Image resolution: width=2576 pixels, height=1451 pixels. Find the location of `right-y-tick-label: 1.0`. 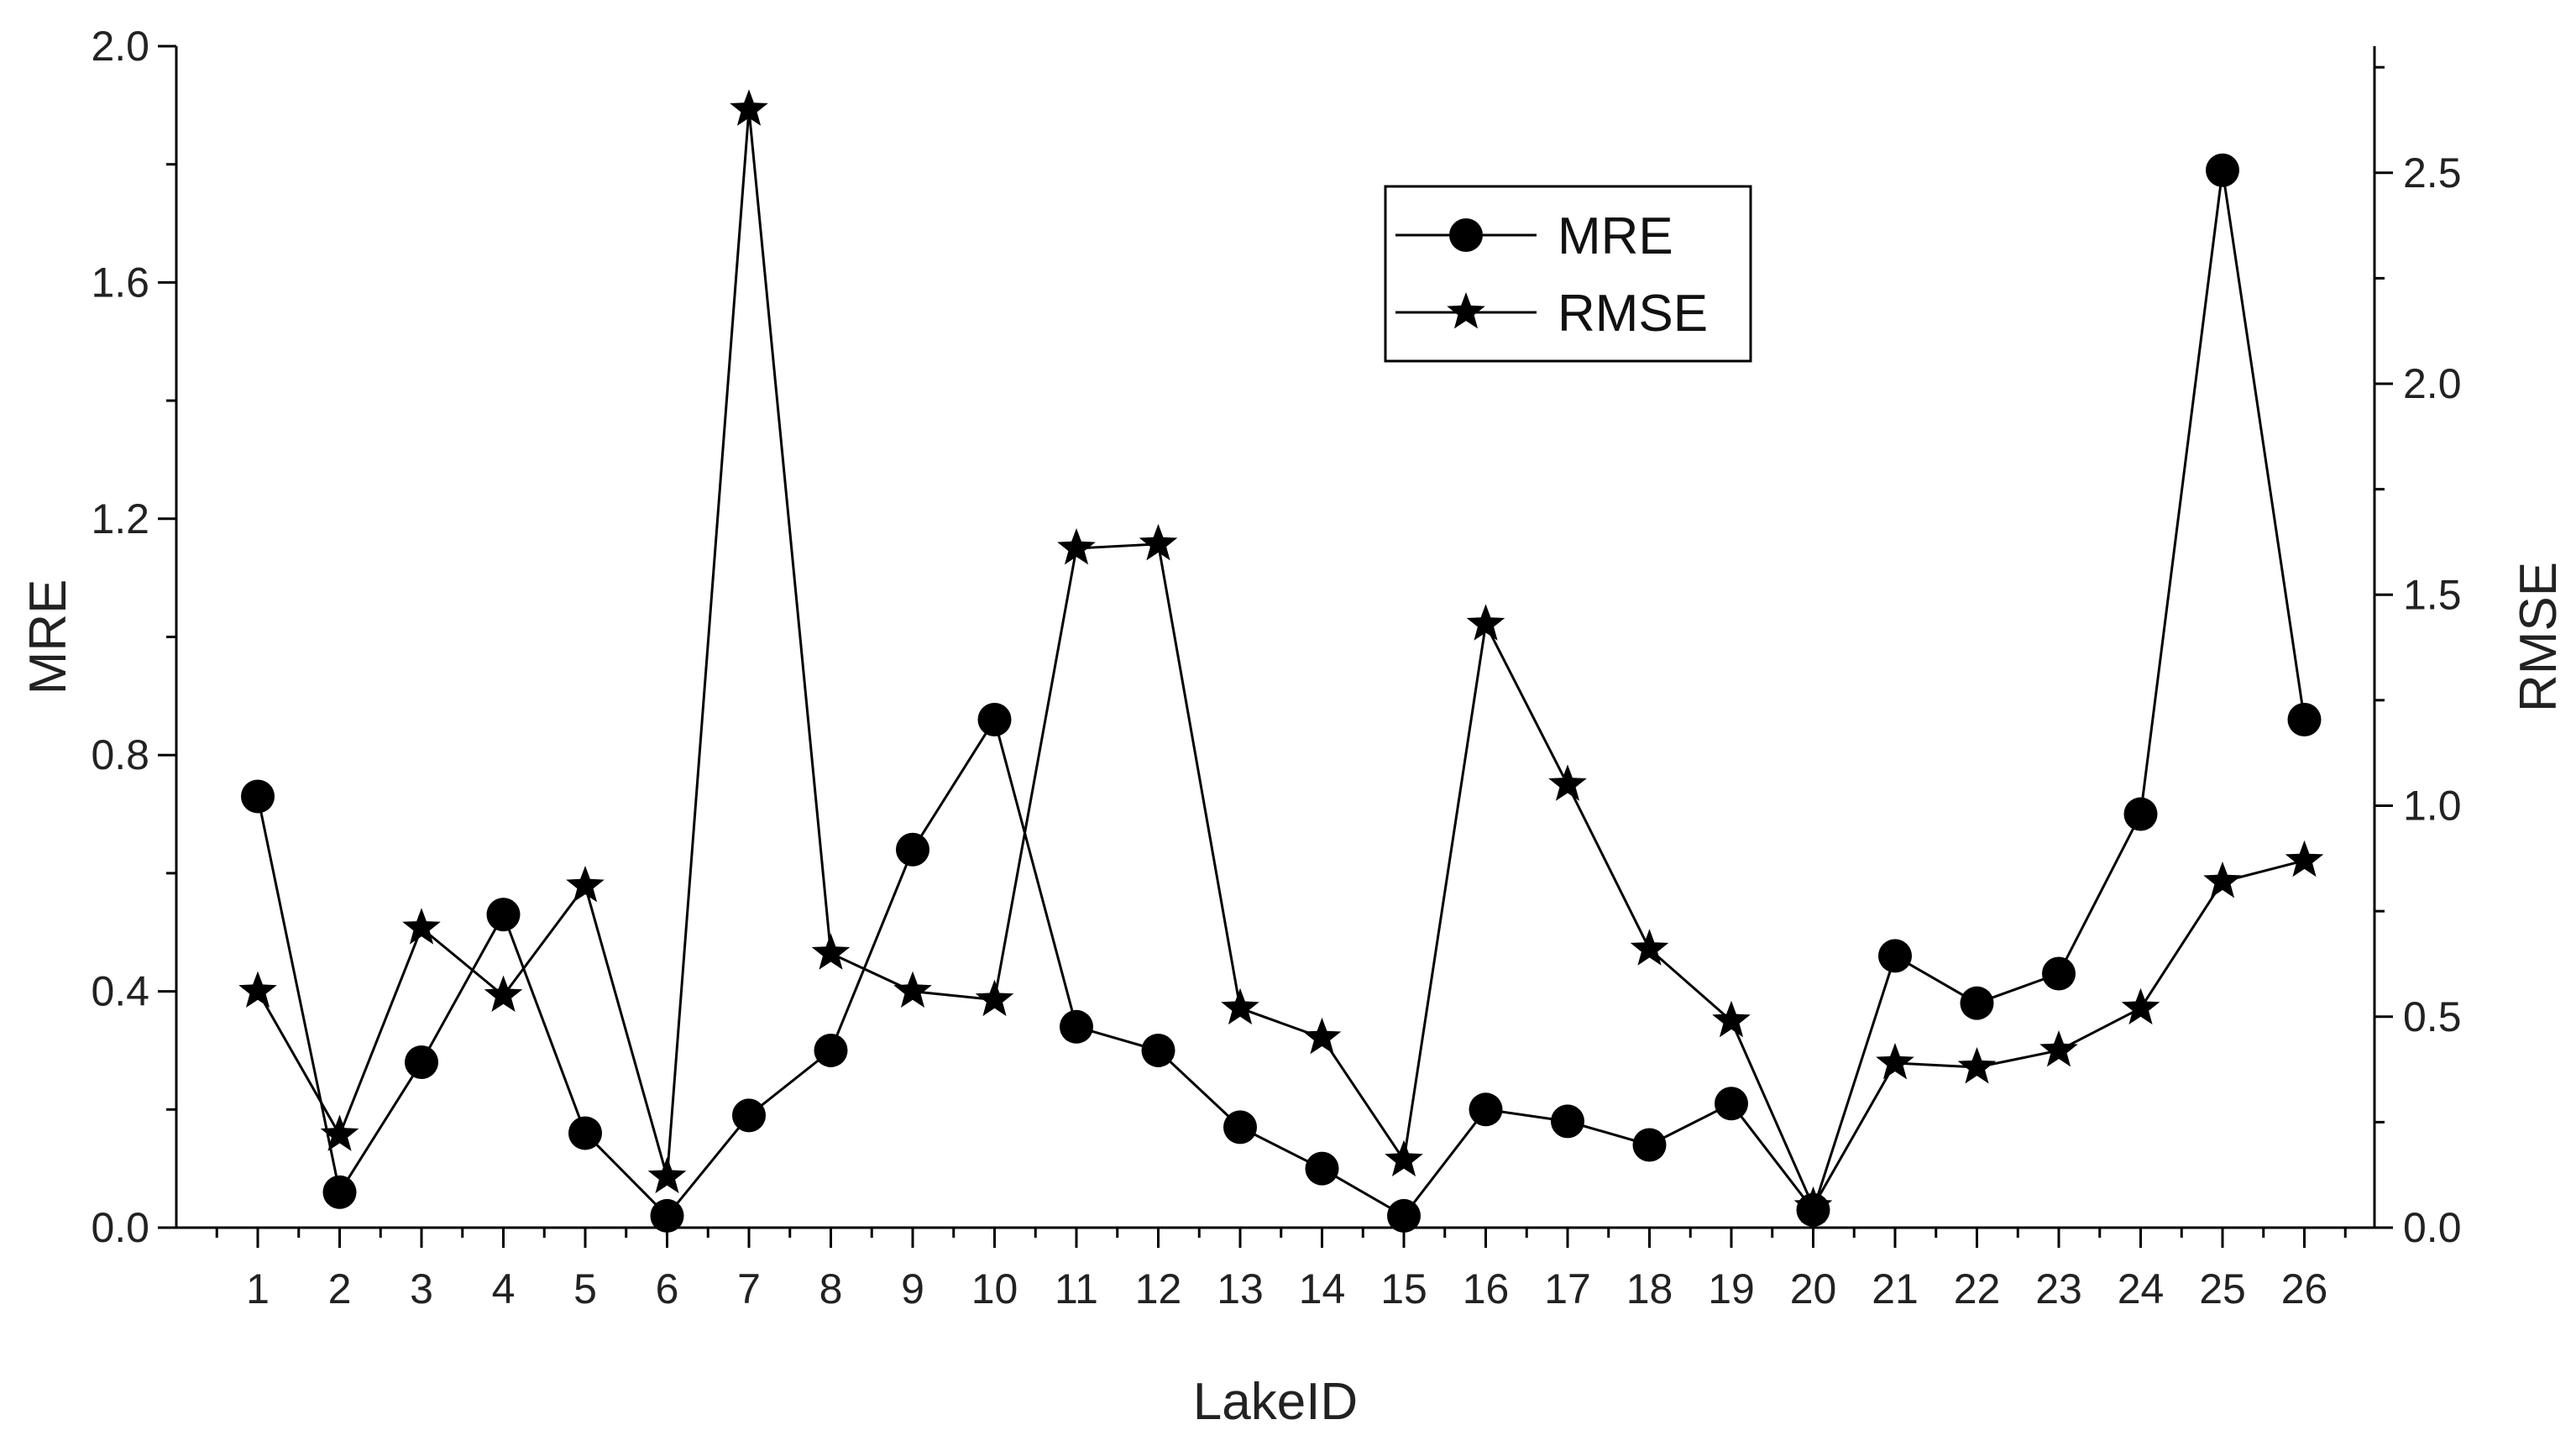

right-y-tick-label: 1.0 is located at coordinates (2432, 806).